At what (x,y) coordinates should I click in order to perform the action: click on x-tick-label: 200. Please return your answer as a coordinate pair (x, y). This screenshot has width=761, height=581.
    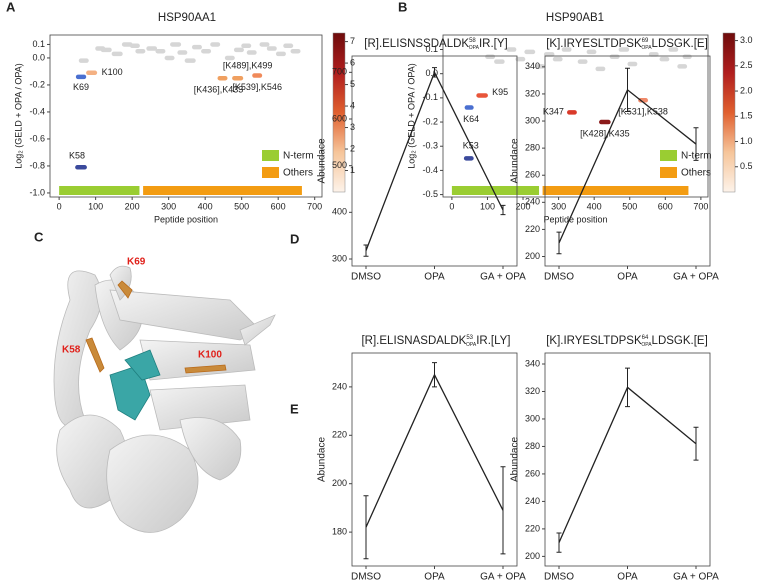
    Looking at the image, I should click on (523, 206).